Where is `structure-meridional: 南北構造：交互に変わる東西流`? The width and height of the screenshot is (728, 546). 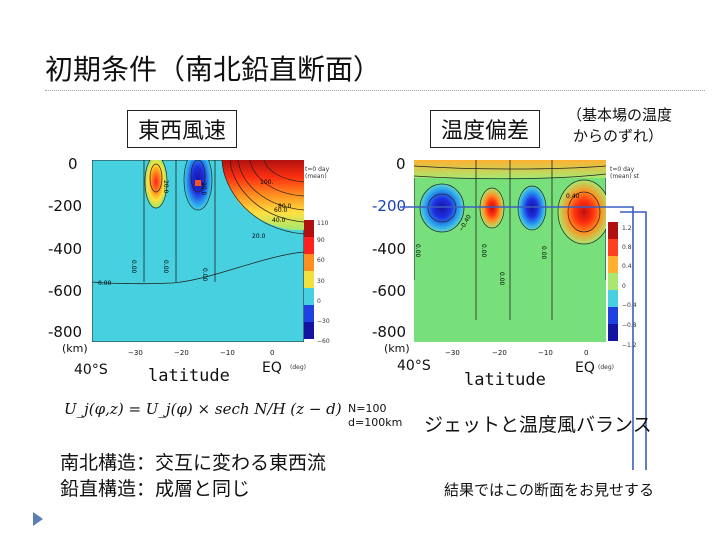
structure-meridional: 南北構造：交互に変わる東西流 is located at coordinates (193, 463).